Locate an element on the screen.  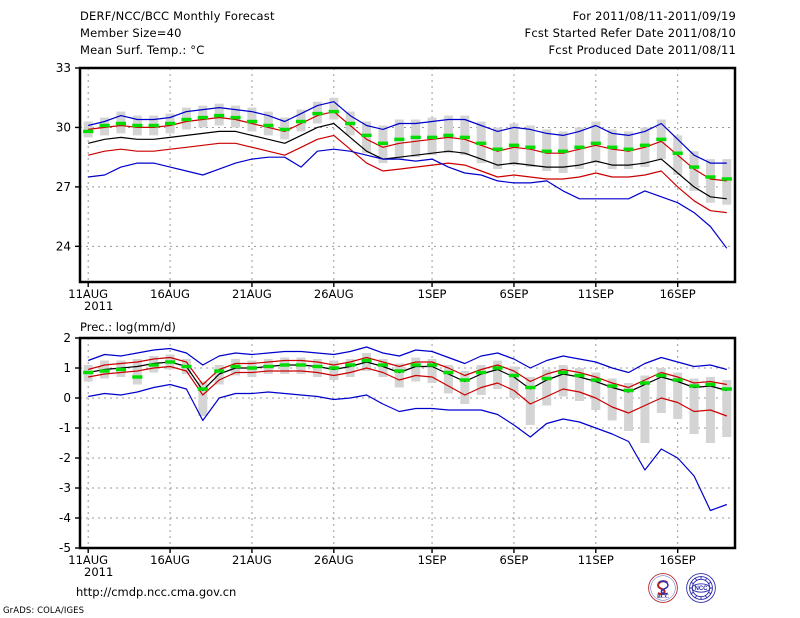
y-tick-label: 1 is located at coordinates (67, 368).